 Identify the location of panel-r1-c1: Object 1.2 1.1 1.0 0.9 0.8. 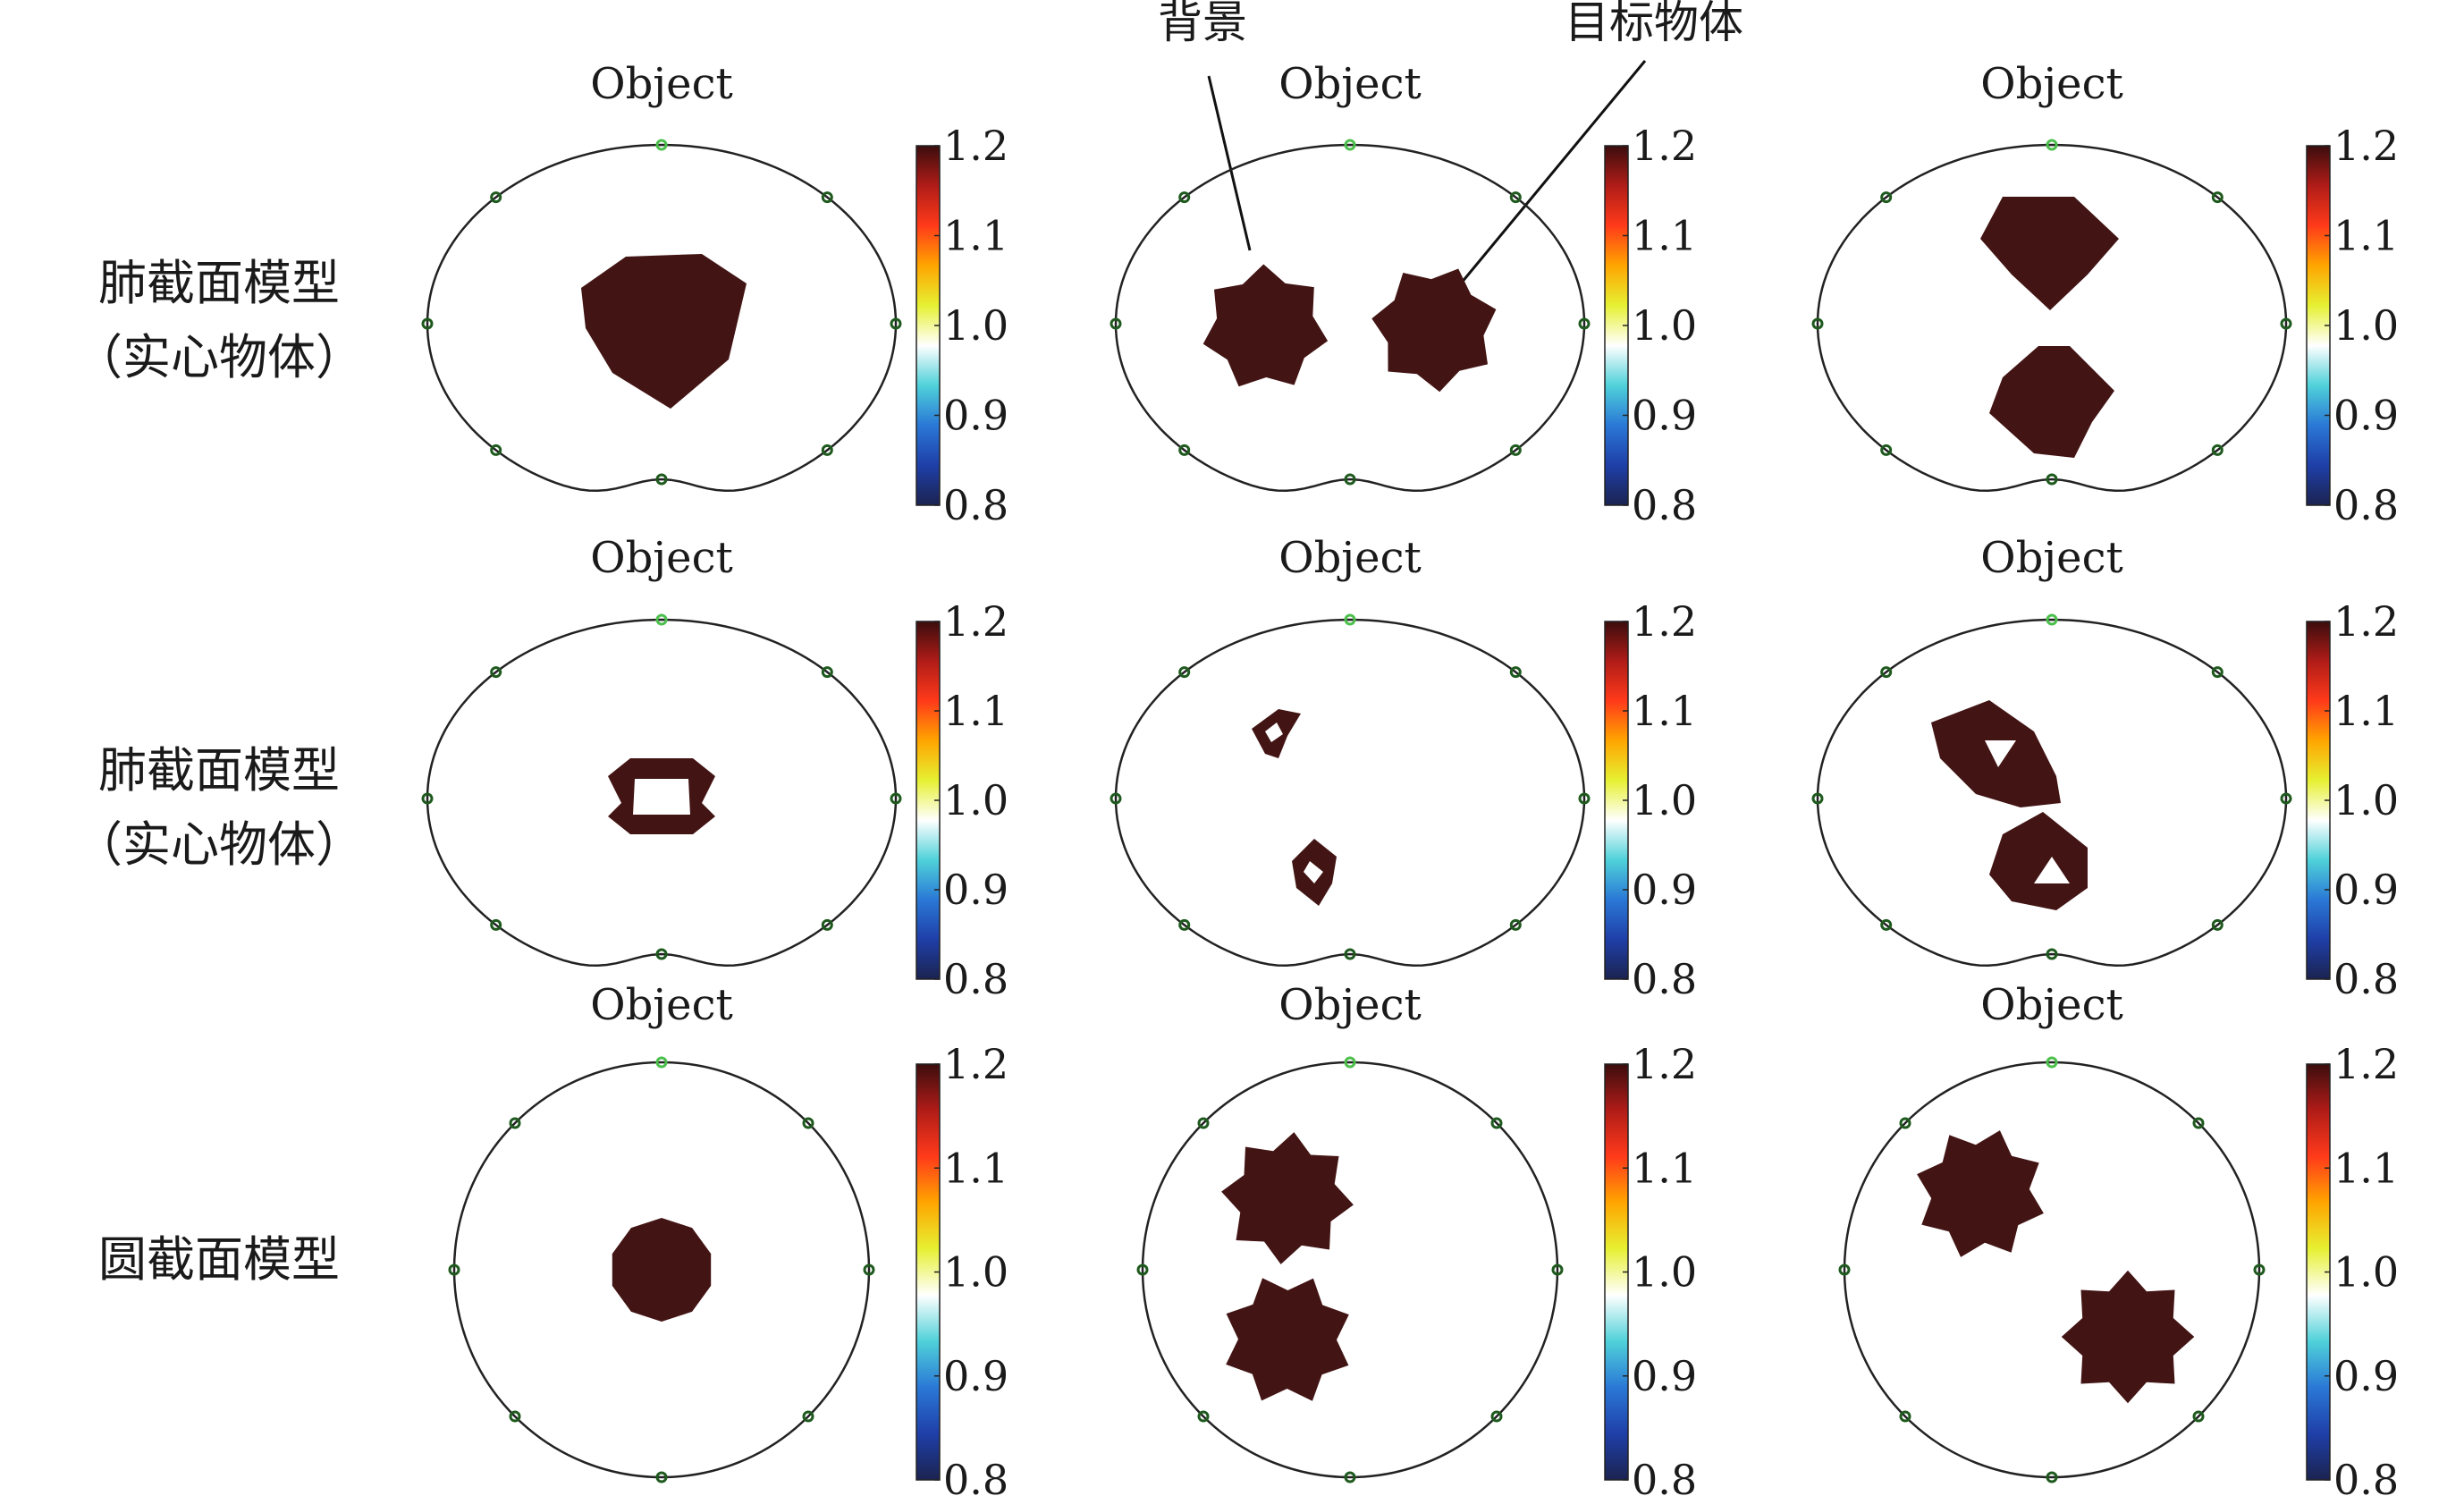
(714, 294).